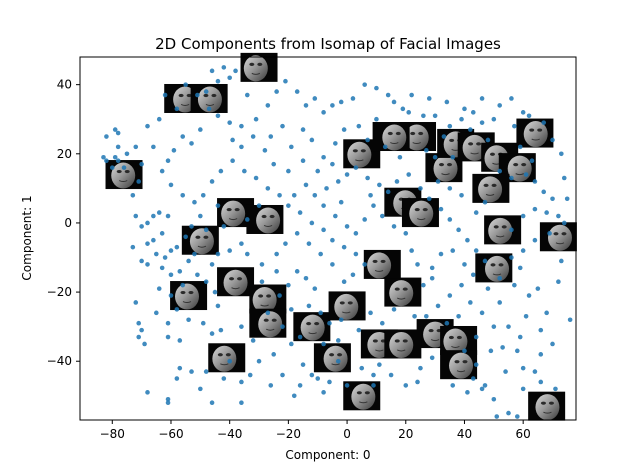  Describe the element at coordinates (68, 223) in the screenshot. I see `y-tick-label: 0` at that location.